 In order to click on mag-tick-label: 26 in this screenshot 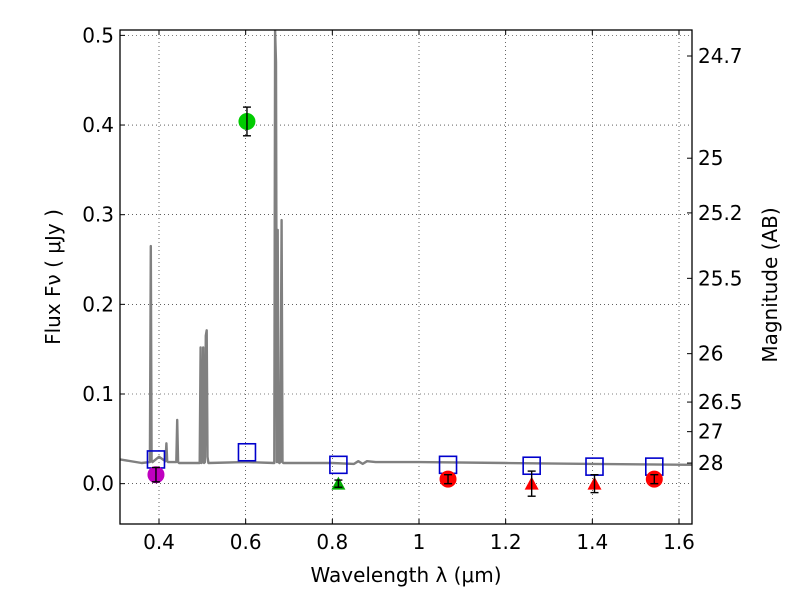, I will do `click(710, 354)`.